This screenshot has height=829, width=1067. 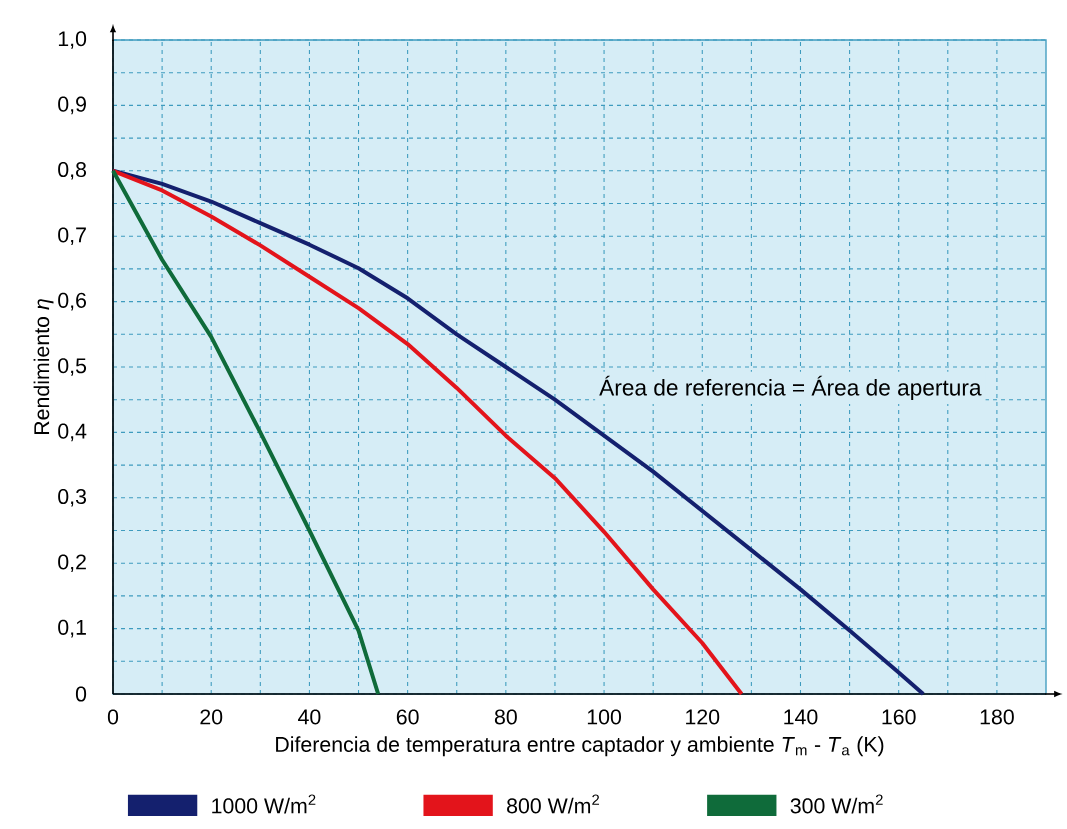 What do you see at coordinates (72, 236) in the screenshot?
I see `y-tick-label: 0,7` at bounding box center [72, 236].